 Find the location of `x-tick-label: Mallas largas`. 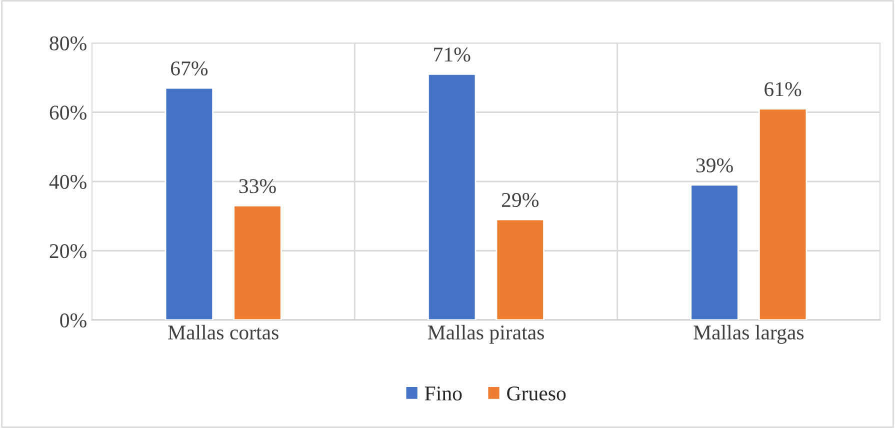

x-tick-label: Mallas largas is located at coordinates (749, 334).